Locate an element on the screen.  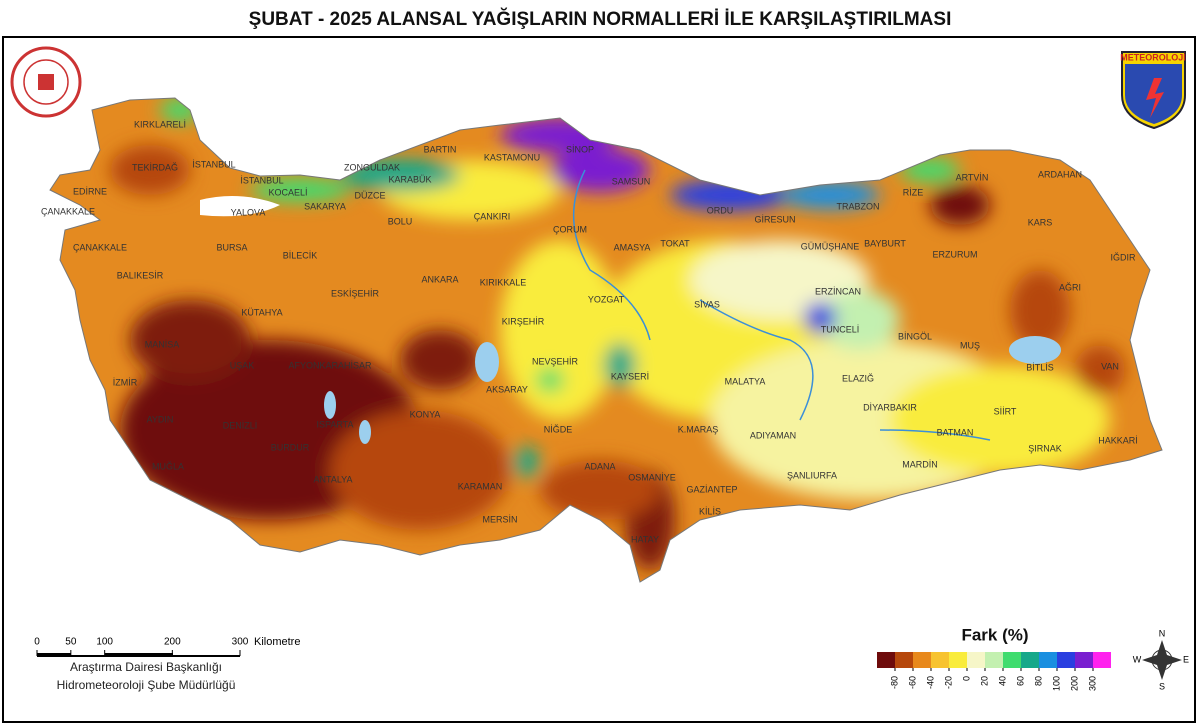
city-label: ESKİŞEHİR is located at coordinates (355, 293).